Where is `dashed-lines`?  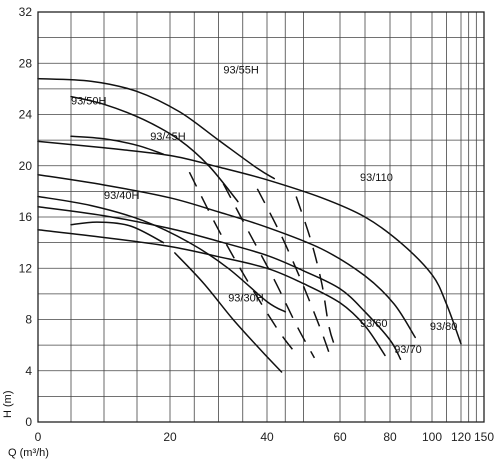
dashed-lines is located at coordinates (263, 265).